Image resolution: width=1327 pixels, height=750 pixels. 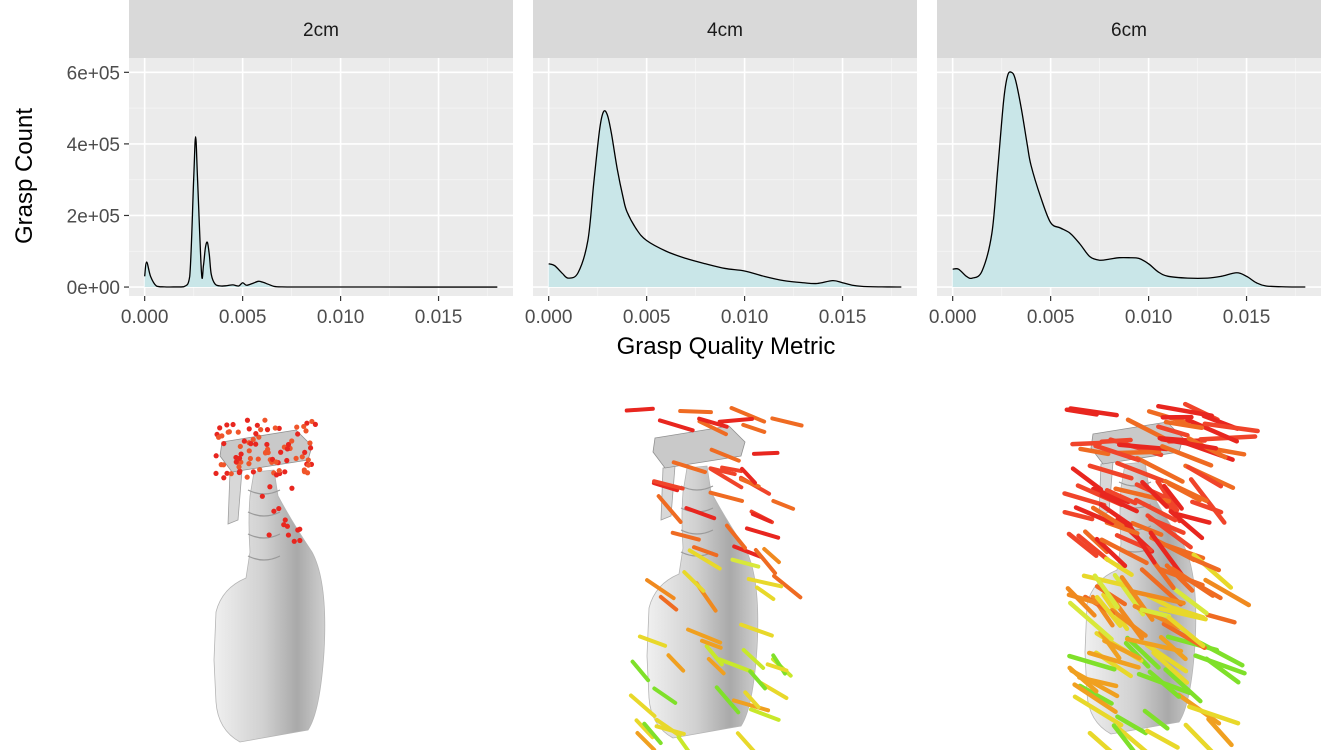 I want to click on facet-strip, so click(x=725, y=29).